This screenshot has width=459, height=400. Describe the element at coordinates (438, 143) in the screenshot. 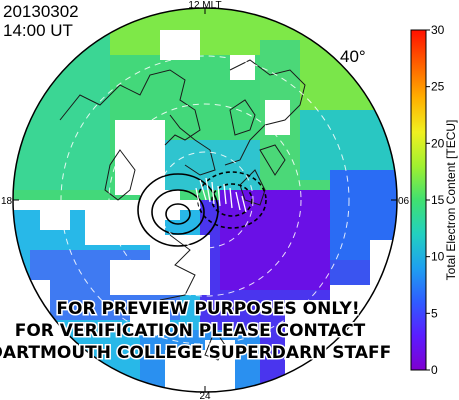

I see `colorbar-tick-label: 20` at that location.